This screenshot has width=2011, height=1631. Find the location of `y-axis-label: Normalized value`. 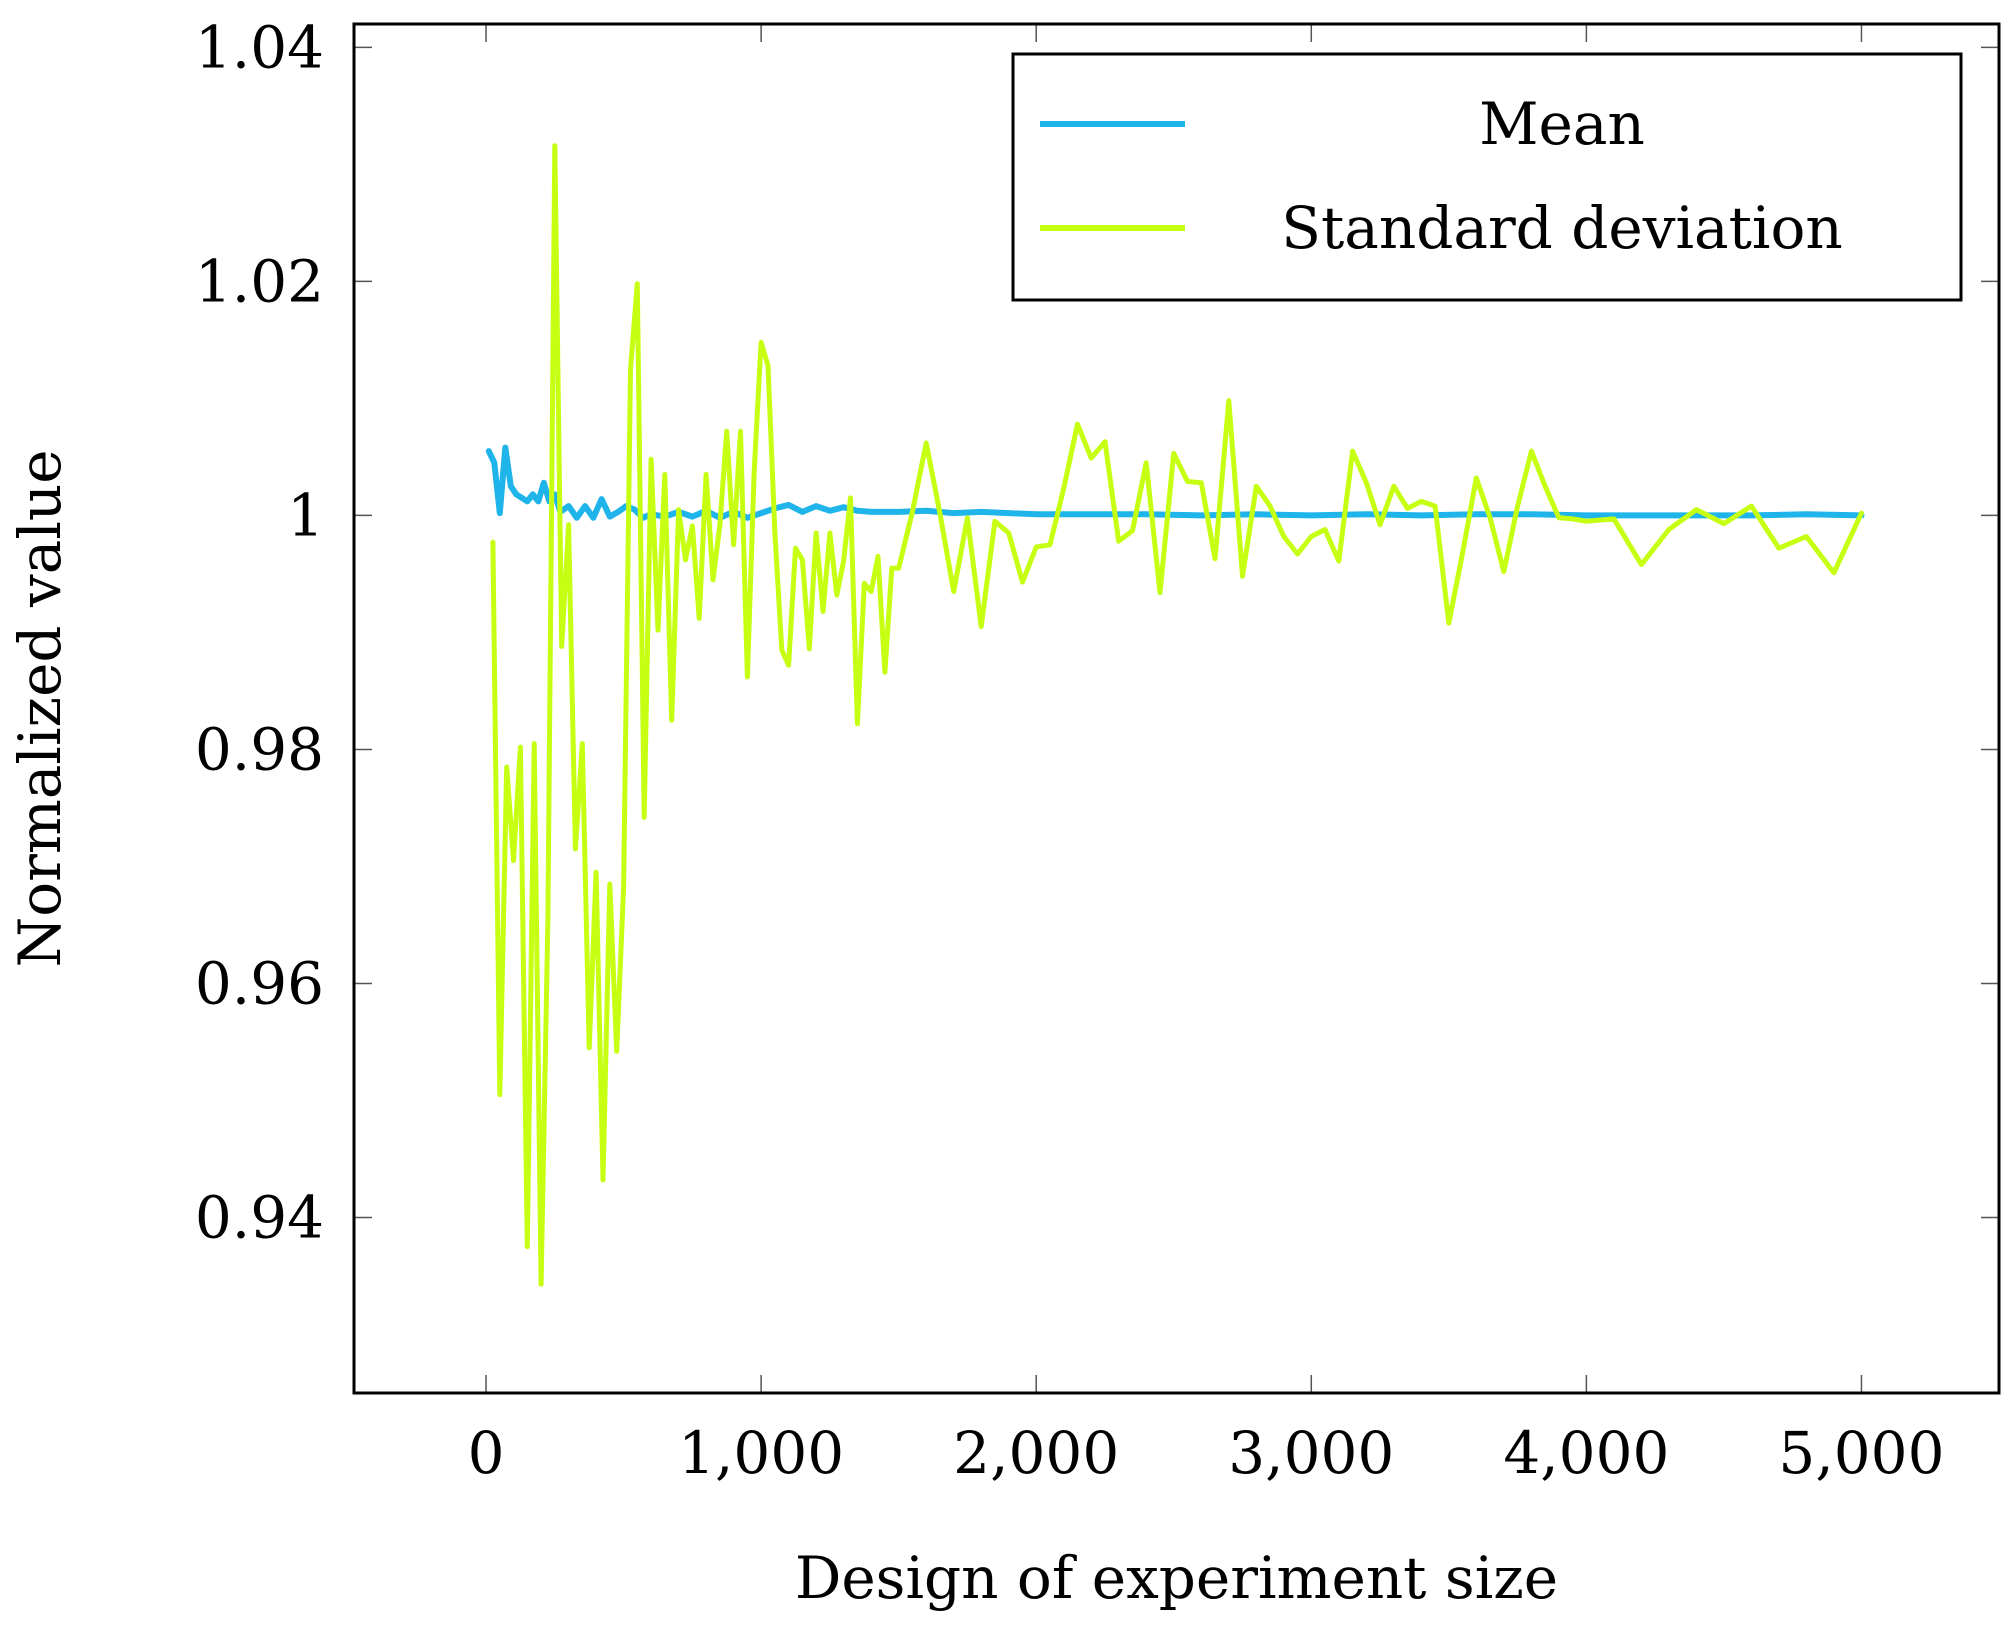

y-axis-label: Normalized value is located at coordinates (40, 708).